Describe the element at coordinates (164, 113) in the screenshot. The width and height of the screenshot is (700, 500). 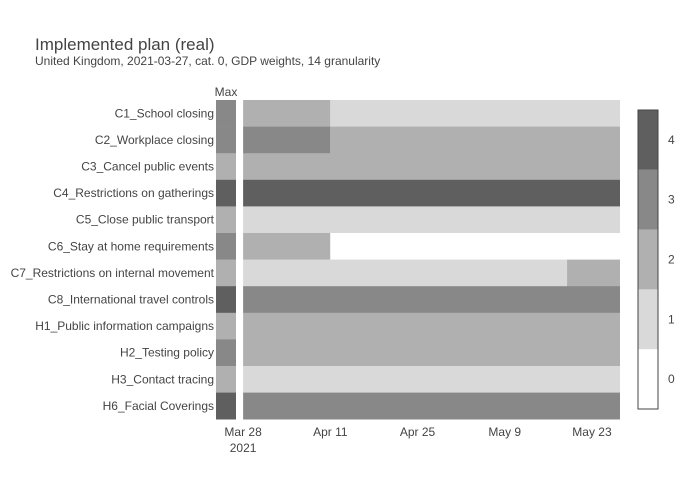
I see `y-tick-label: C1_School closing` at that location.